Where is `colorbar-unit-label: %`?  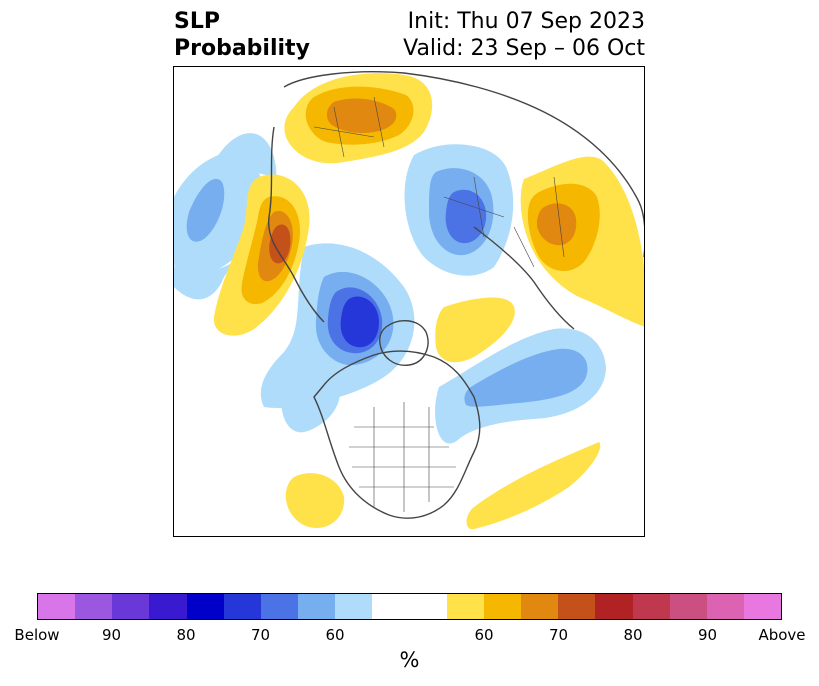
colorbar-unit-label: % is located at coordinates (409, 660).